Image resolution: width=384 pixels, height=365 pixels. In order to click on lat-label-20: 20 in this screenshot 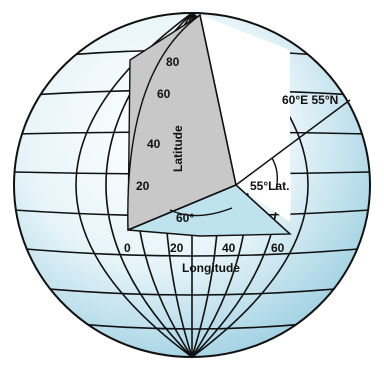, I will do `click(143, 186)`.